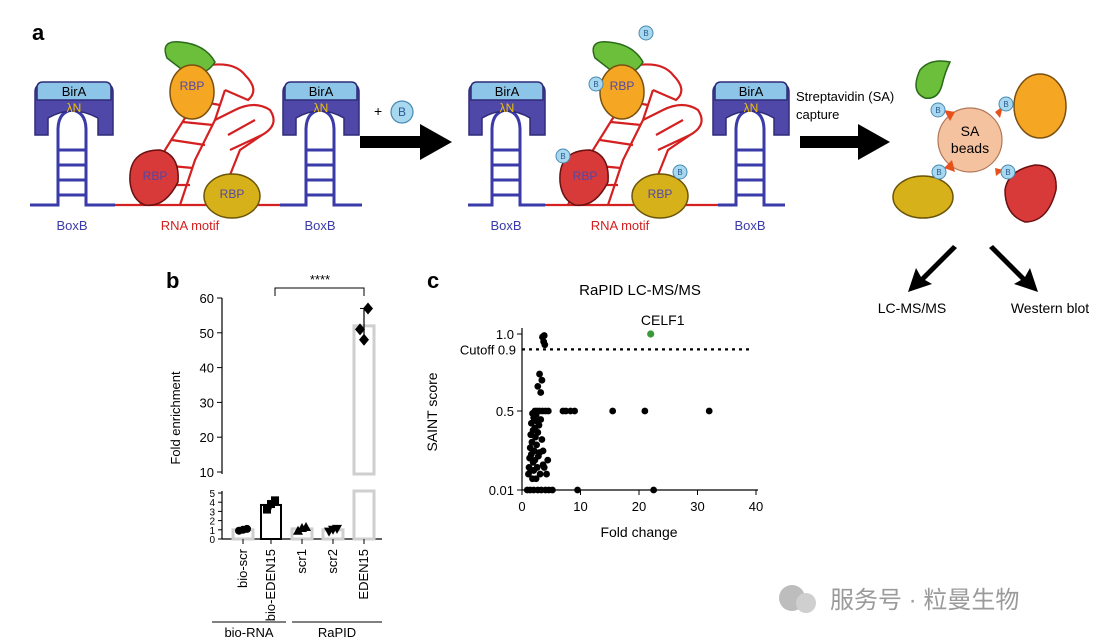 The image size is (1117, 643). Describe the element at coordinates (505, 411) in the screenshot. I see `y-tick-label: 0.5` at that location.